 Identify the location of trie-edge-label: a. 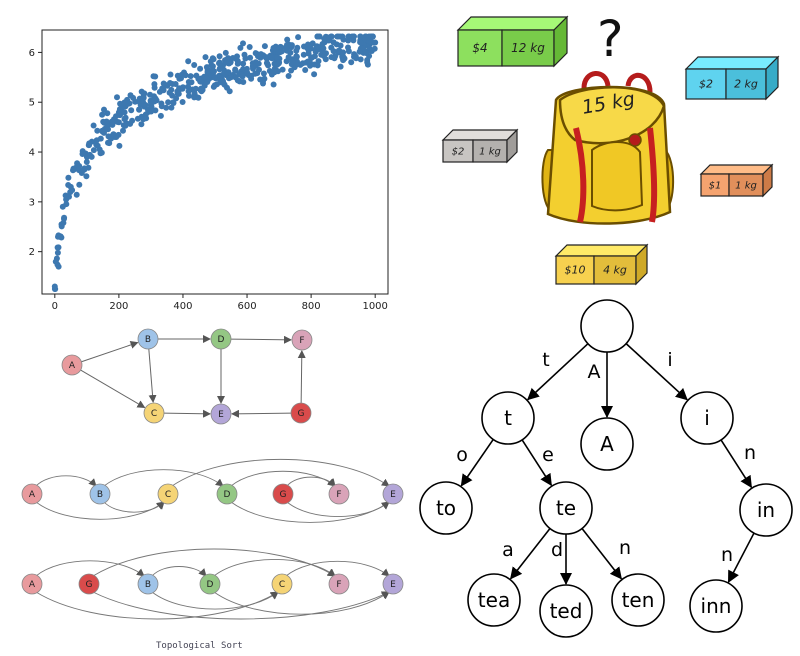
(508, 550).